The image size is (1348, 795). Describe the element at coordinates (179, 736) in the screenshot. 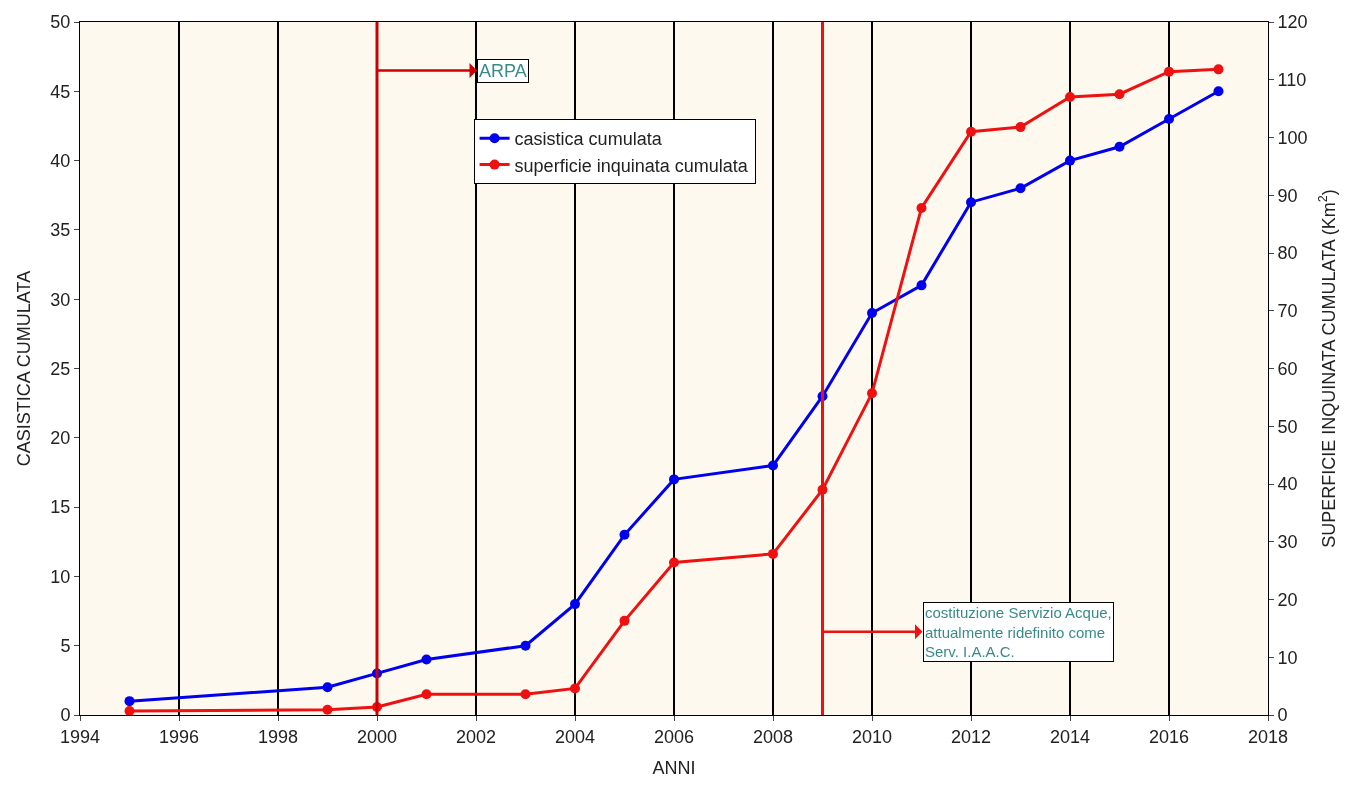

I see `x-tick-label: 1996` at that location.